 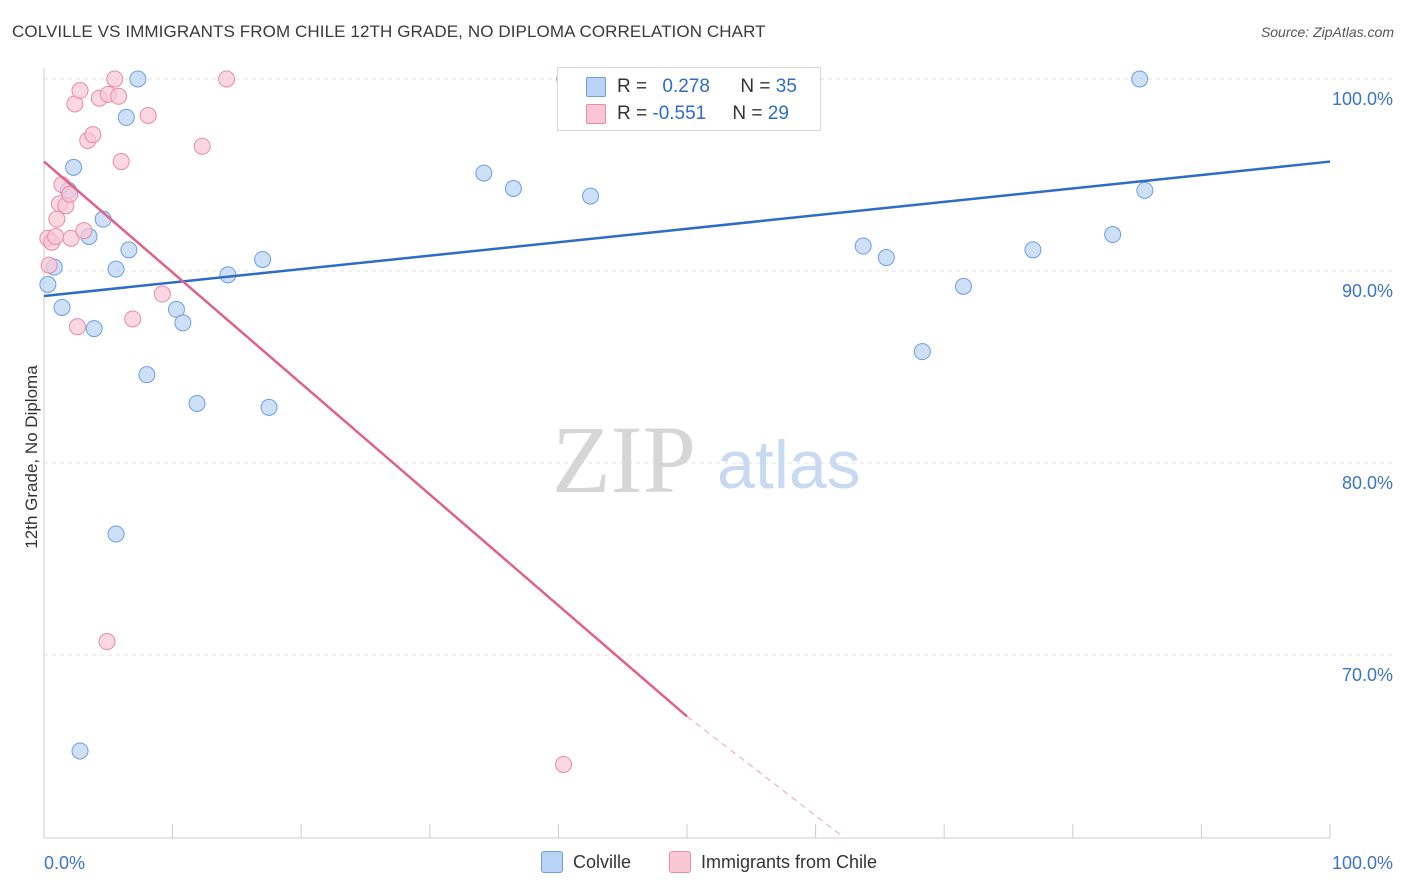 What do you see at coordinates (1367, 675) in the screenshot?
I see `y-tick-label: 70.0%` at bounding box center [1367, 675].